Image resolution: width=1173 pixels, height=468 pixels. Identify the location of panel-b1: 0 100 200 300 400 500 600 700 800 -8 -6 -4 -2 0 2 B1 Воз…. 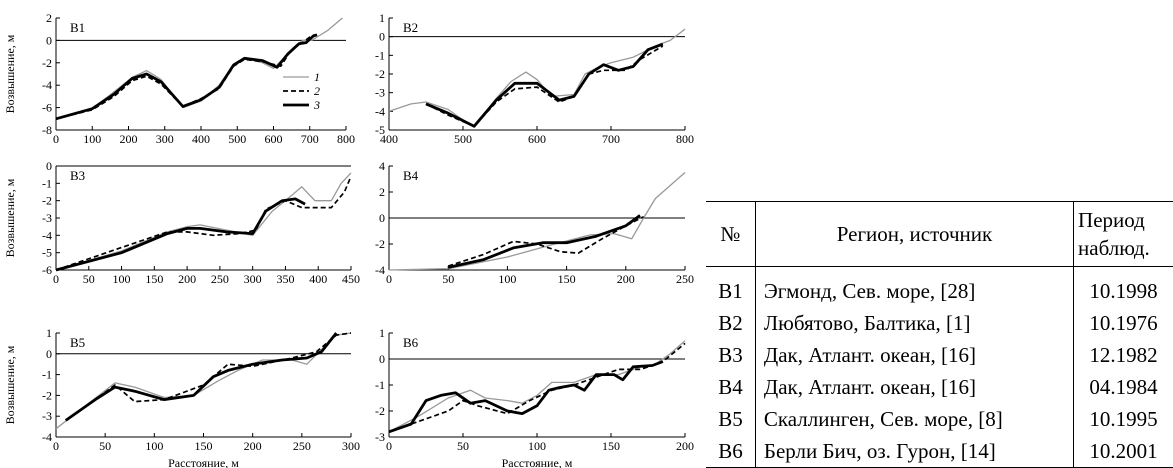
(179, 78).